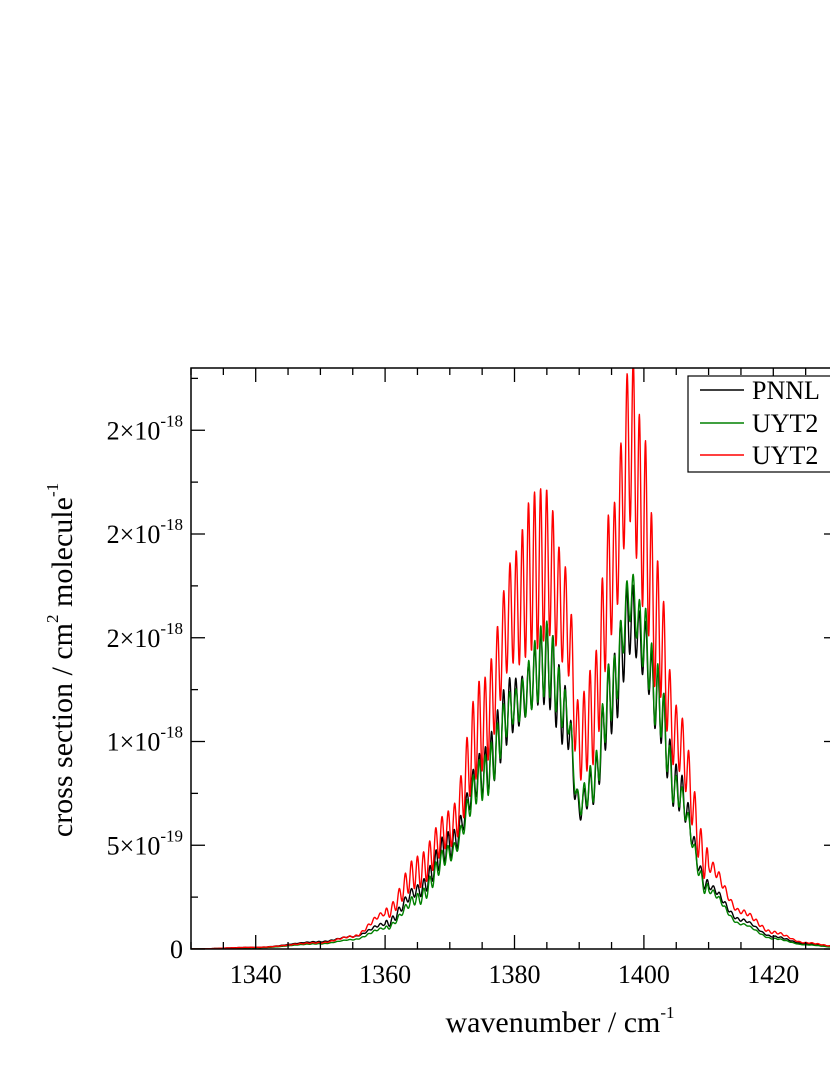 Image resolution: width=830 pixels, height=1075 pixels. I want to click on legend: PNNL UYT2 UYT2, so click(758, 424).